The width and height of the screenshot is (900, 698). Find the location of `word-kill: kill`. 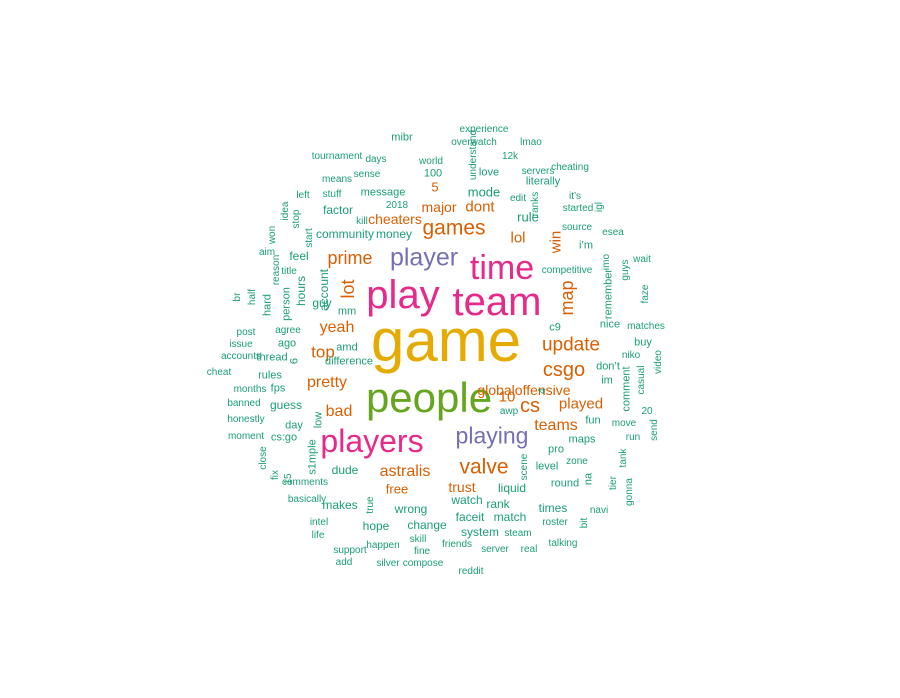

word-kill: kill is located at coordinates (362, 221).